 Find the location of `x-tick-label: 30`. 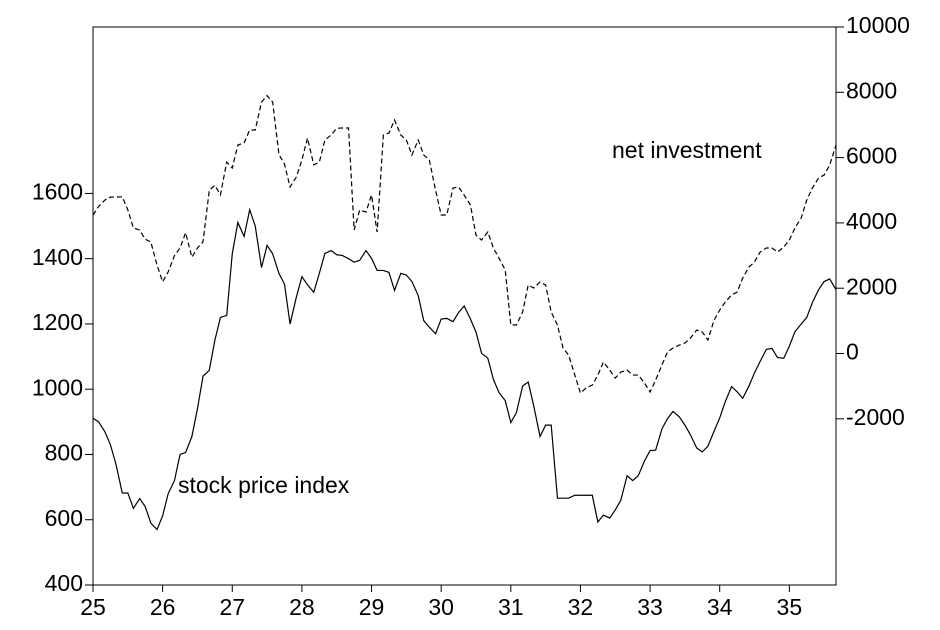

x-tick-label: 30 is located at coordinates (441, 607).